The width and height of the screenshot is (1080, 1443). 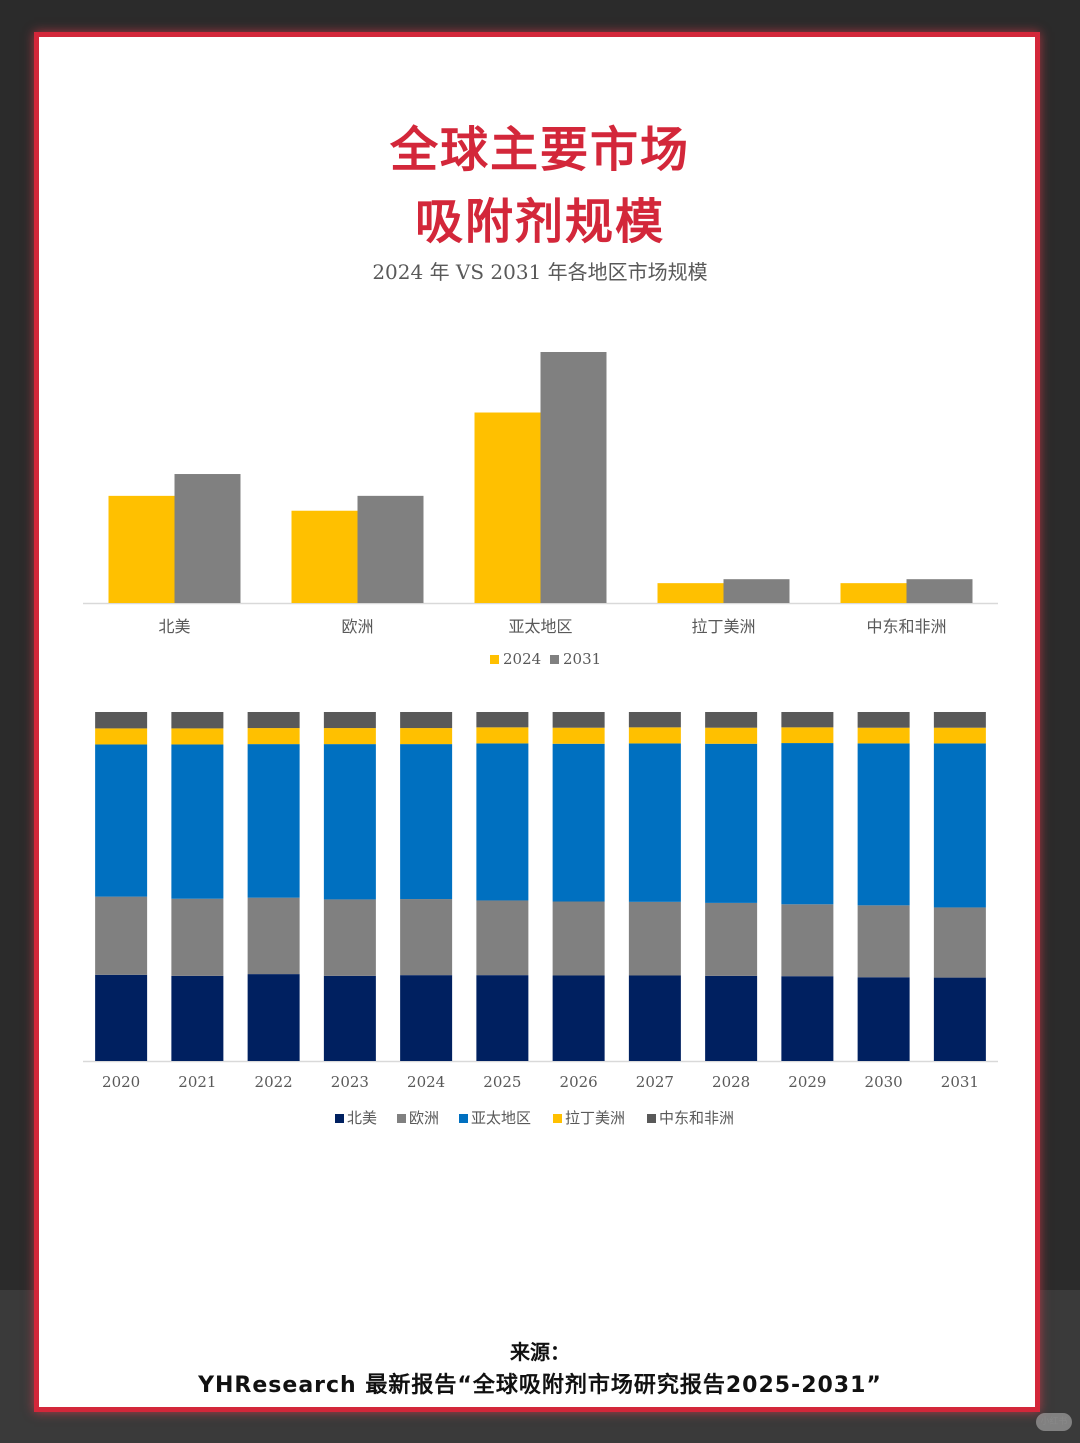 I want to click on year-label: 2020, so click(x=121, y=1082).